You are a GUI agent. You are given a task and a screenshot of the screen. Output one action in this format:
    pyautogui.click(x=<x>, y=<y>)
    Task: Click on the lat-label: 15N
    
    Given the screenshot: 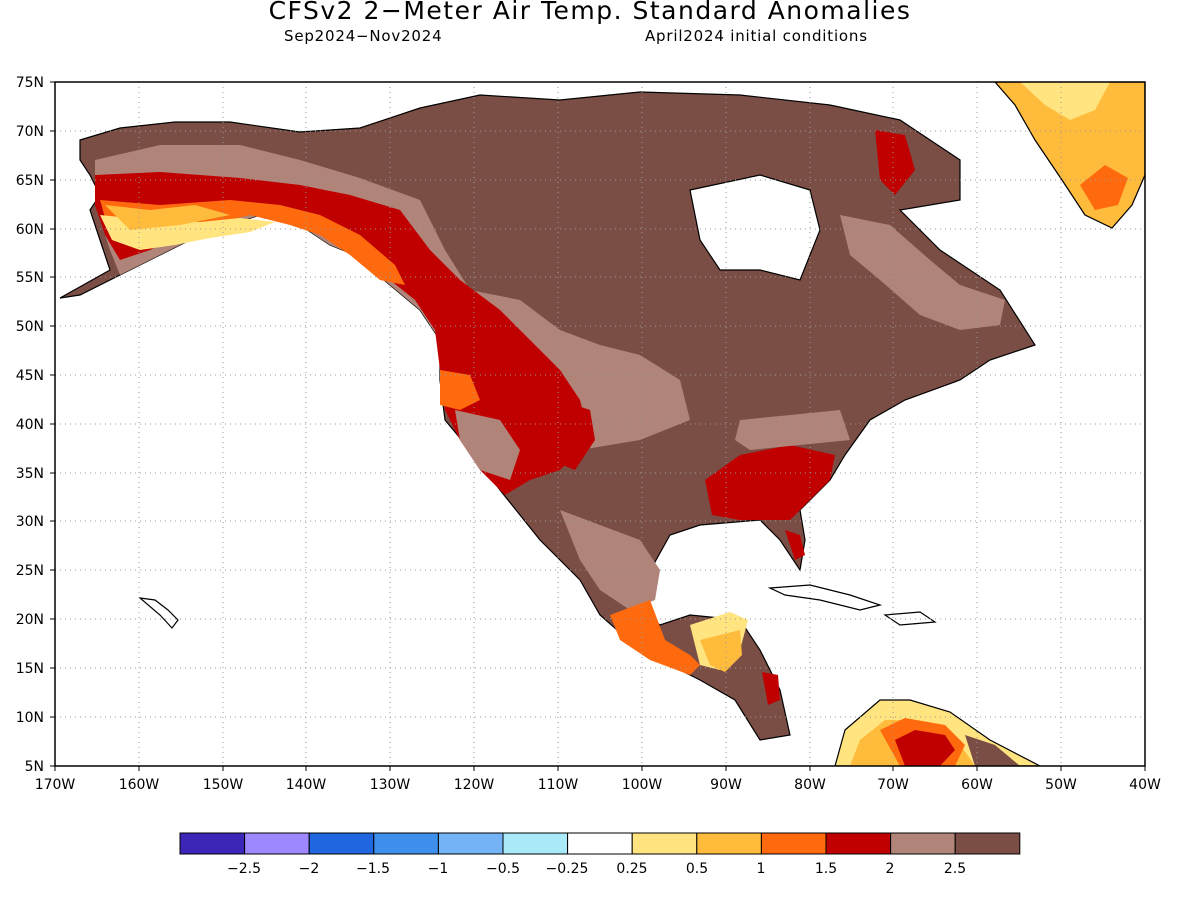 What is the action you would take?
    pyautogui.click(x=30, y=669)
    